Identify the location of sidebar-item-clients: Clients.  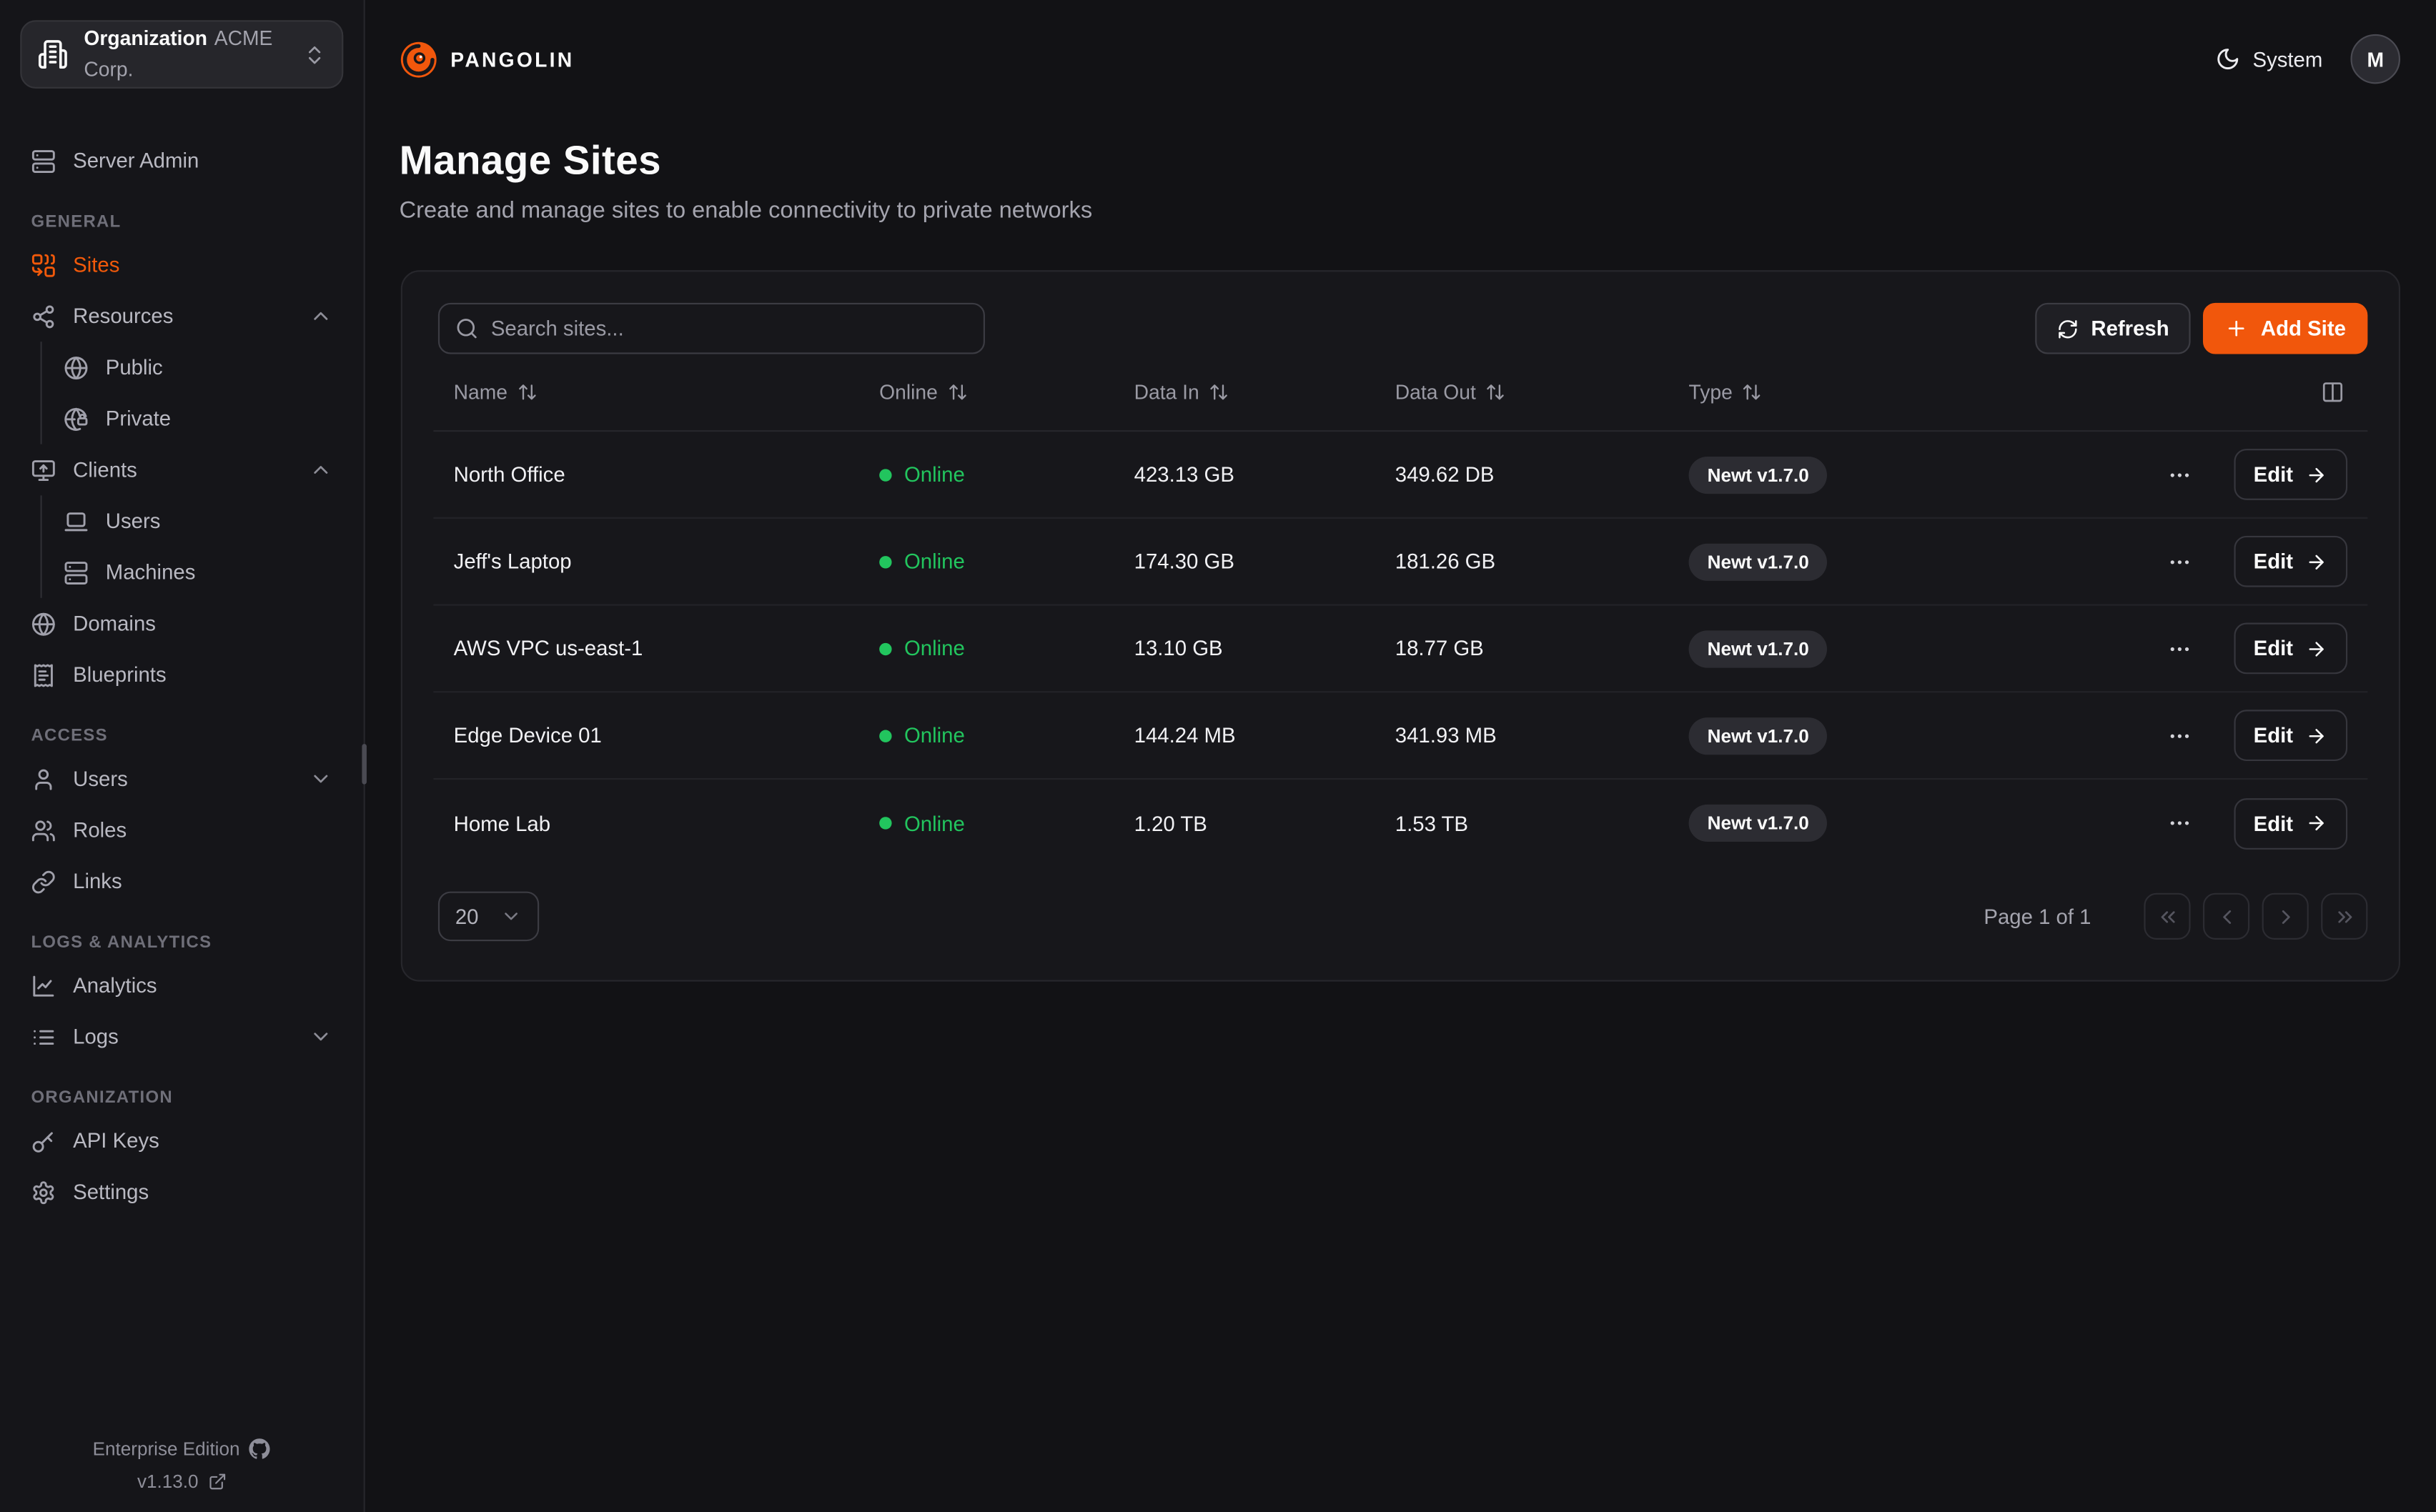
(182, 470).